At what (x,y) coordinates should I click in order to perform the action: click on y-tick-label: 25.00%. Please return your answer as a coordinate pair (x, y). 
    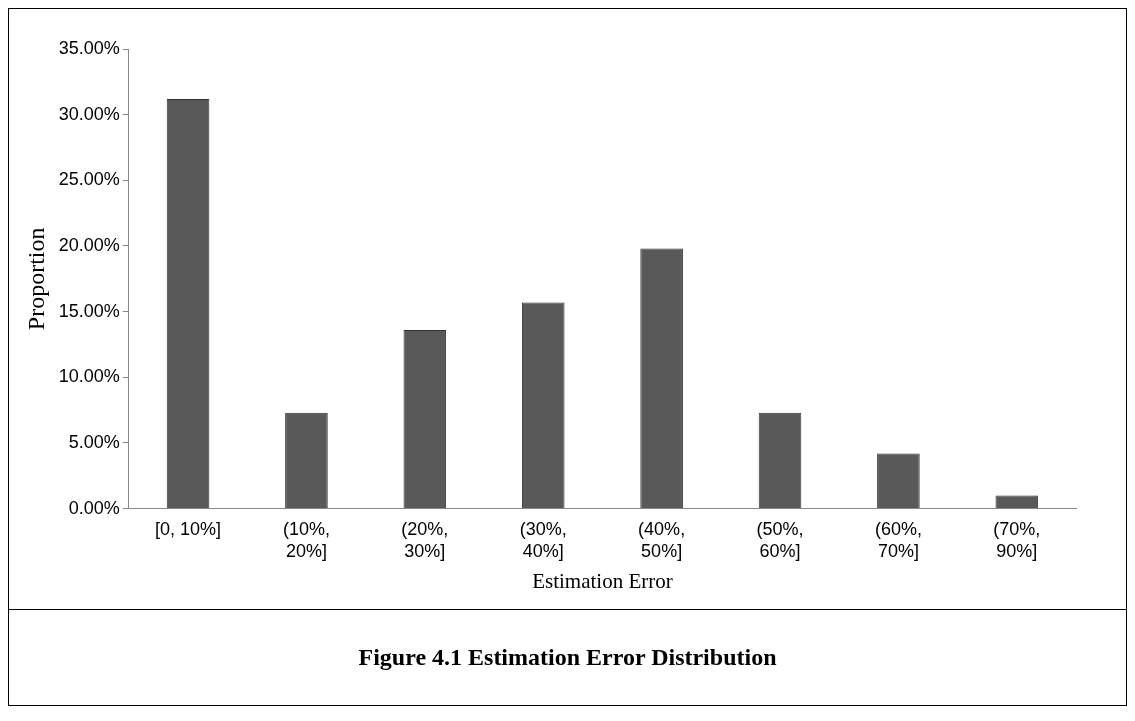
    Looking at the image, I should click on (89, 179).